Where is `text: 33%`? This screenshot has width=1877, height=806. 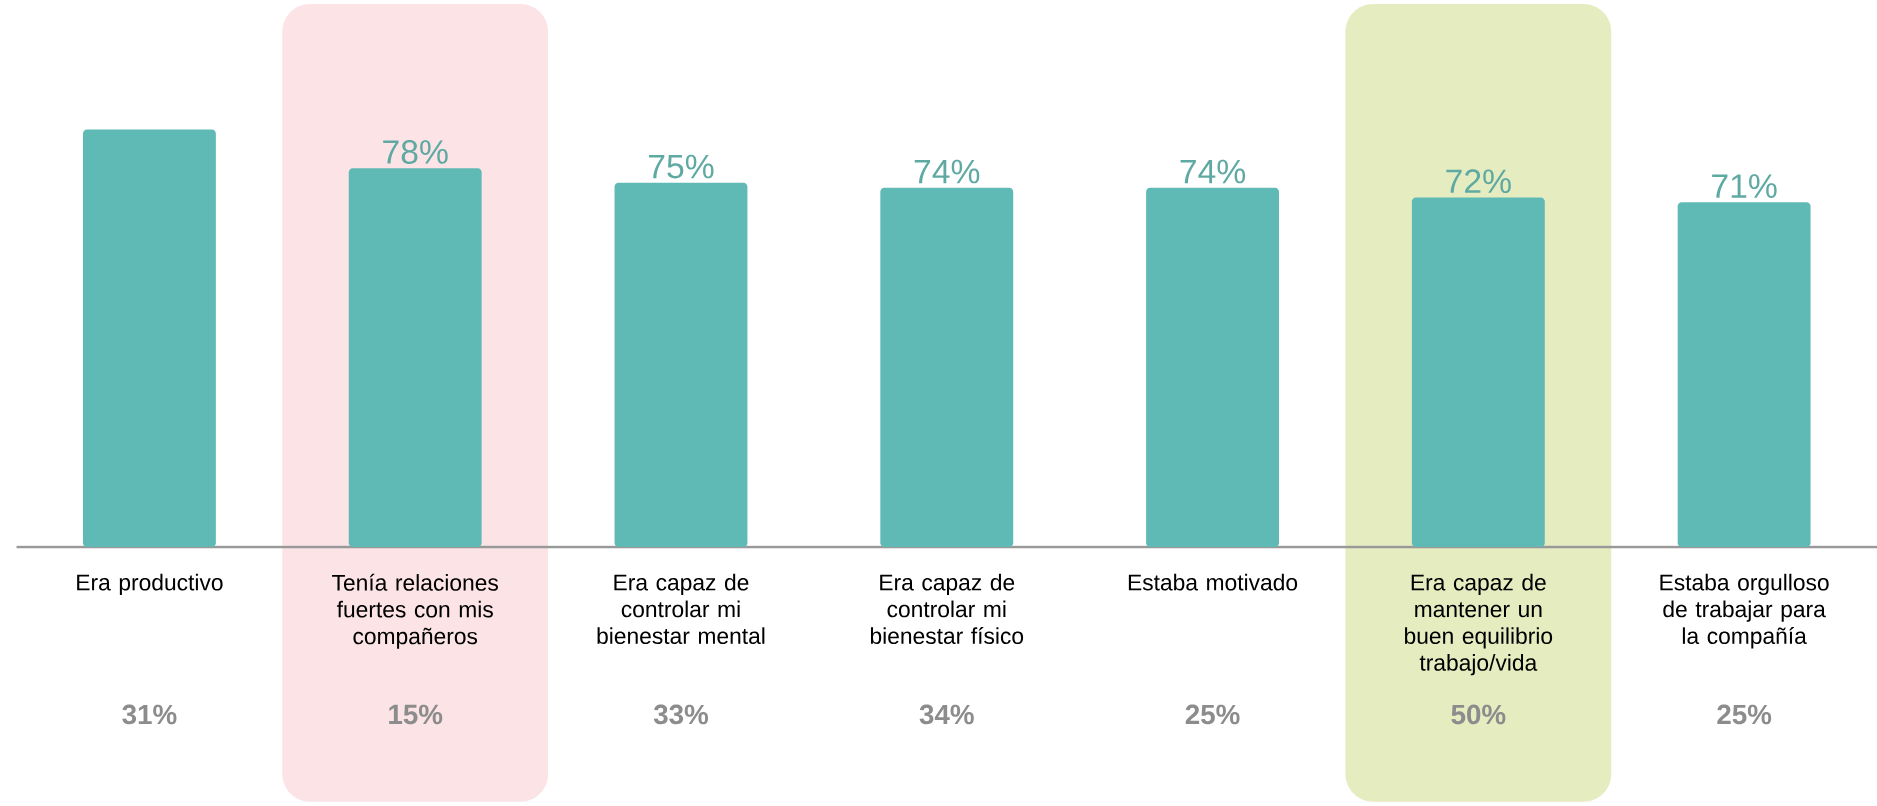
text: 33% is located at coordinates (681, 714).